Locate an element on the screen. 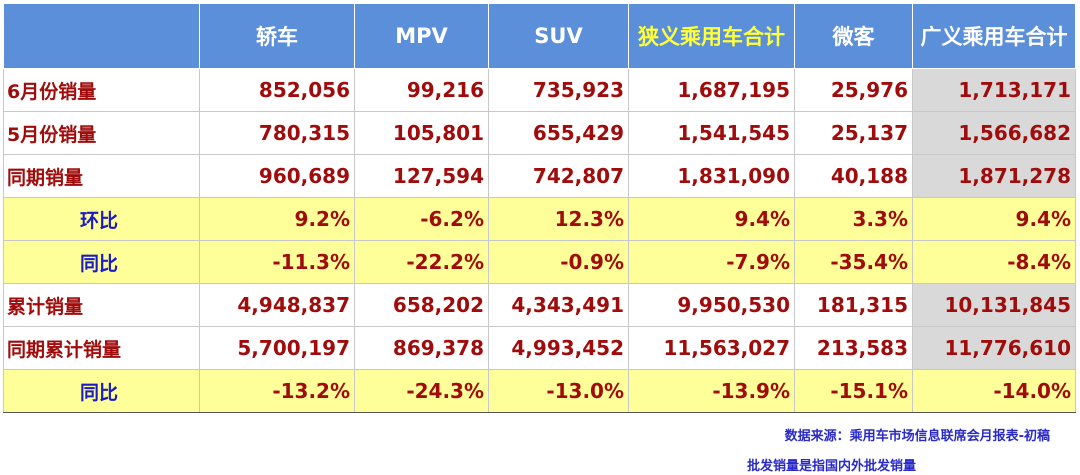 The height and width of the screenshot is (475, 1080). table-cell: -22.2% is located at coordinates (421, 262).